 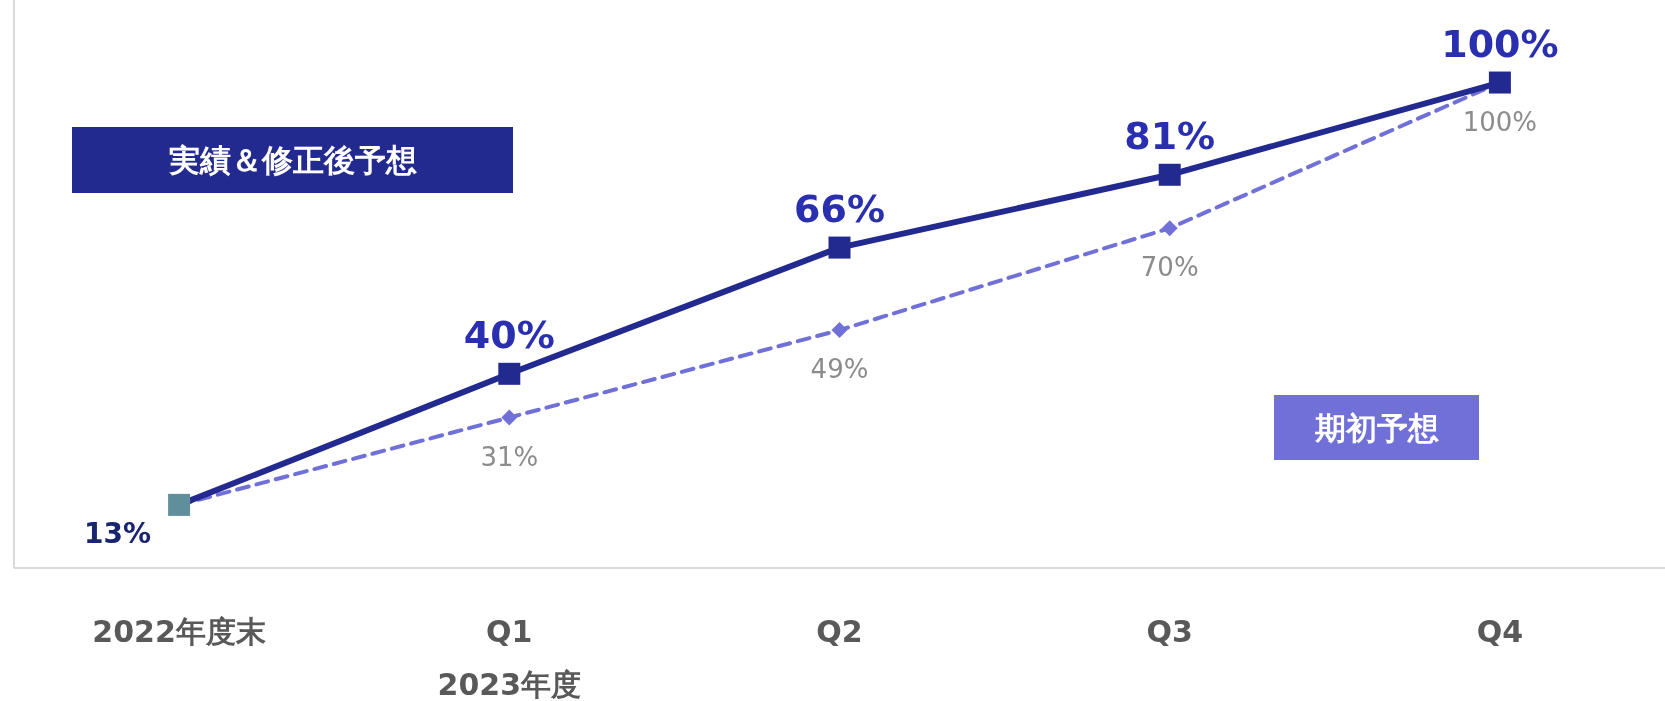 I want to click on data-label: 70%, so click(x=1169, y=267).